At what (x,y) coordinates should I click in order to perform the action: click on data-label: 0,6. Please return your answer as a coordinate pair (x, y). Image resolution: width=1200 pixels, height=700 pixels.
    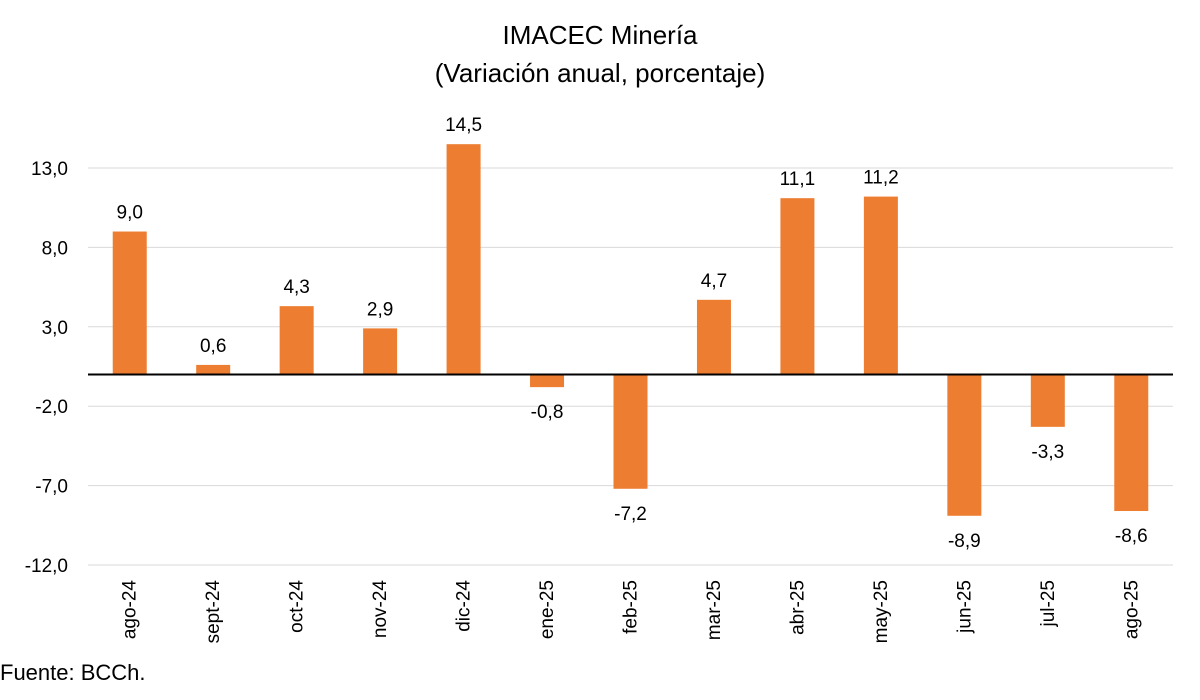
    Looking at the image, I should click on (213, 346).